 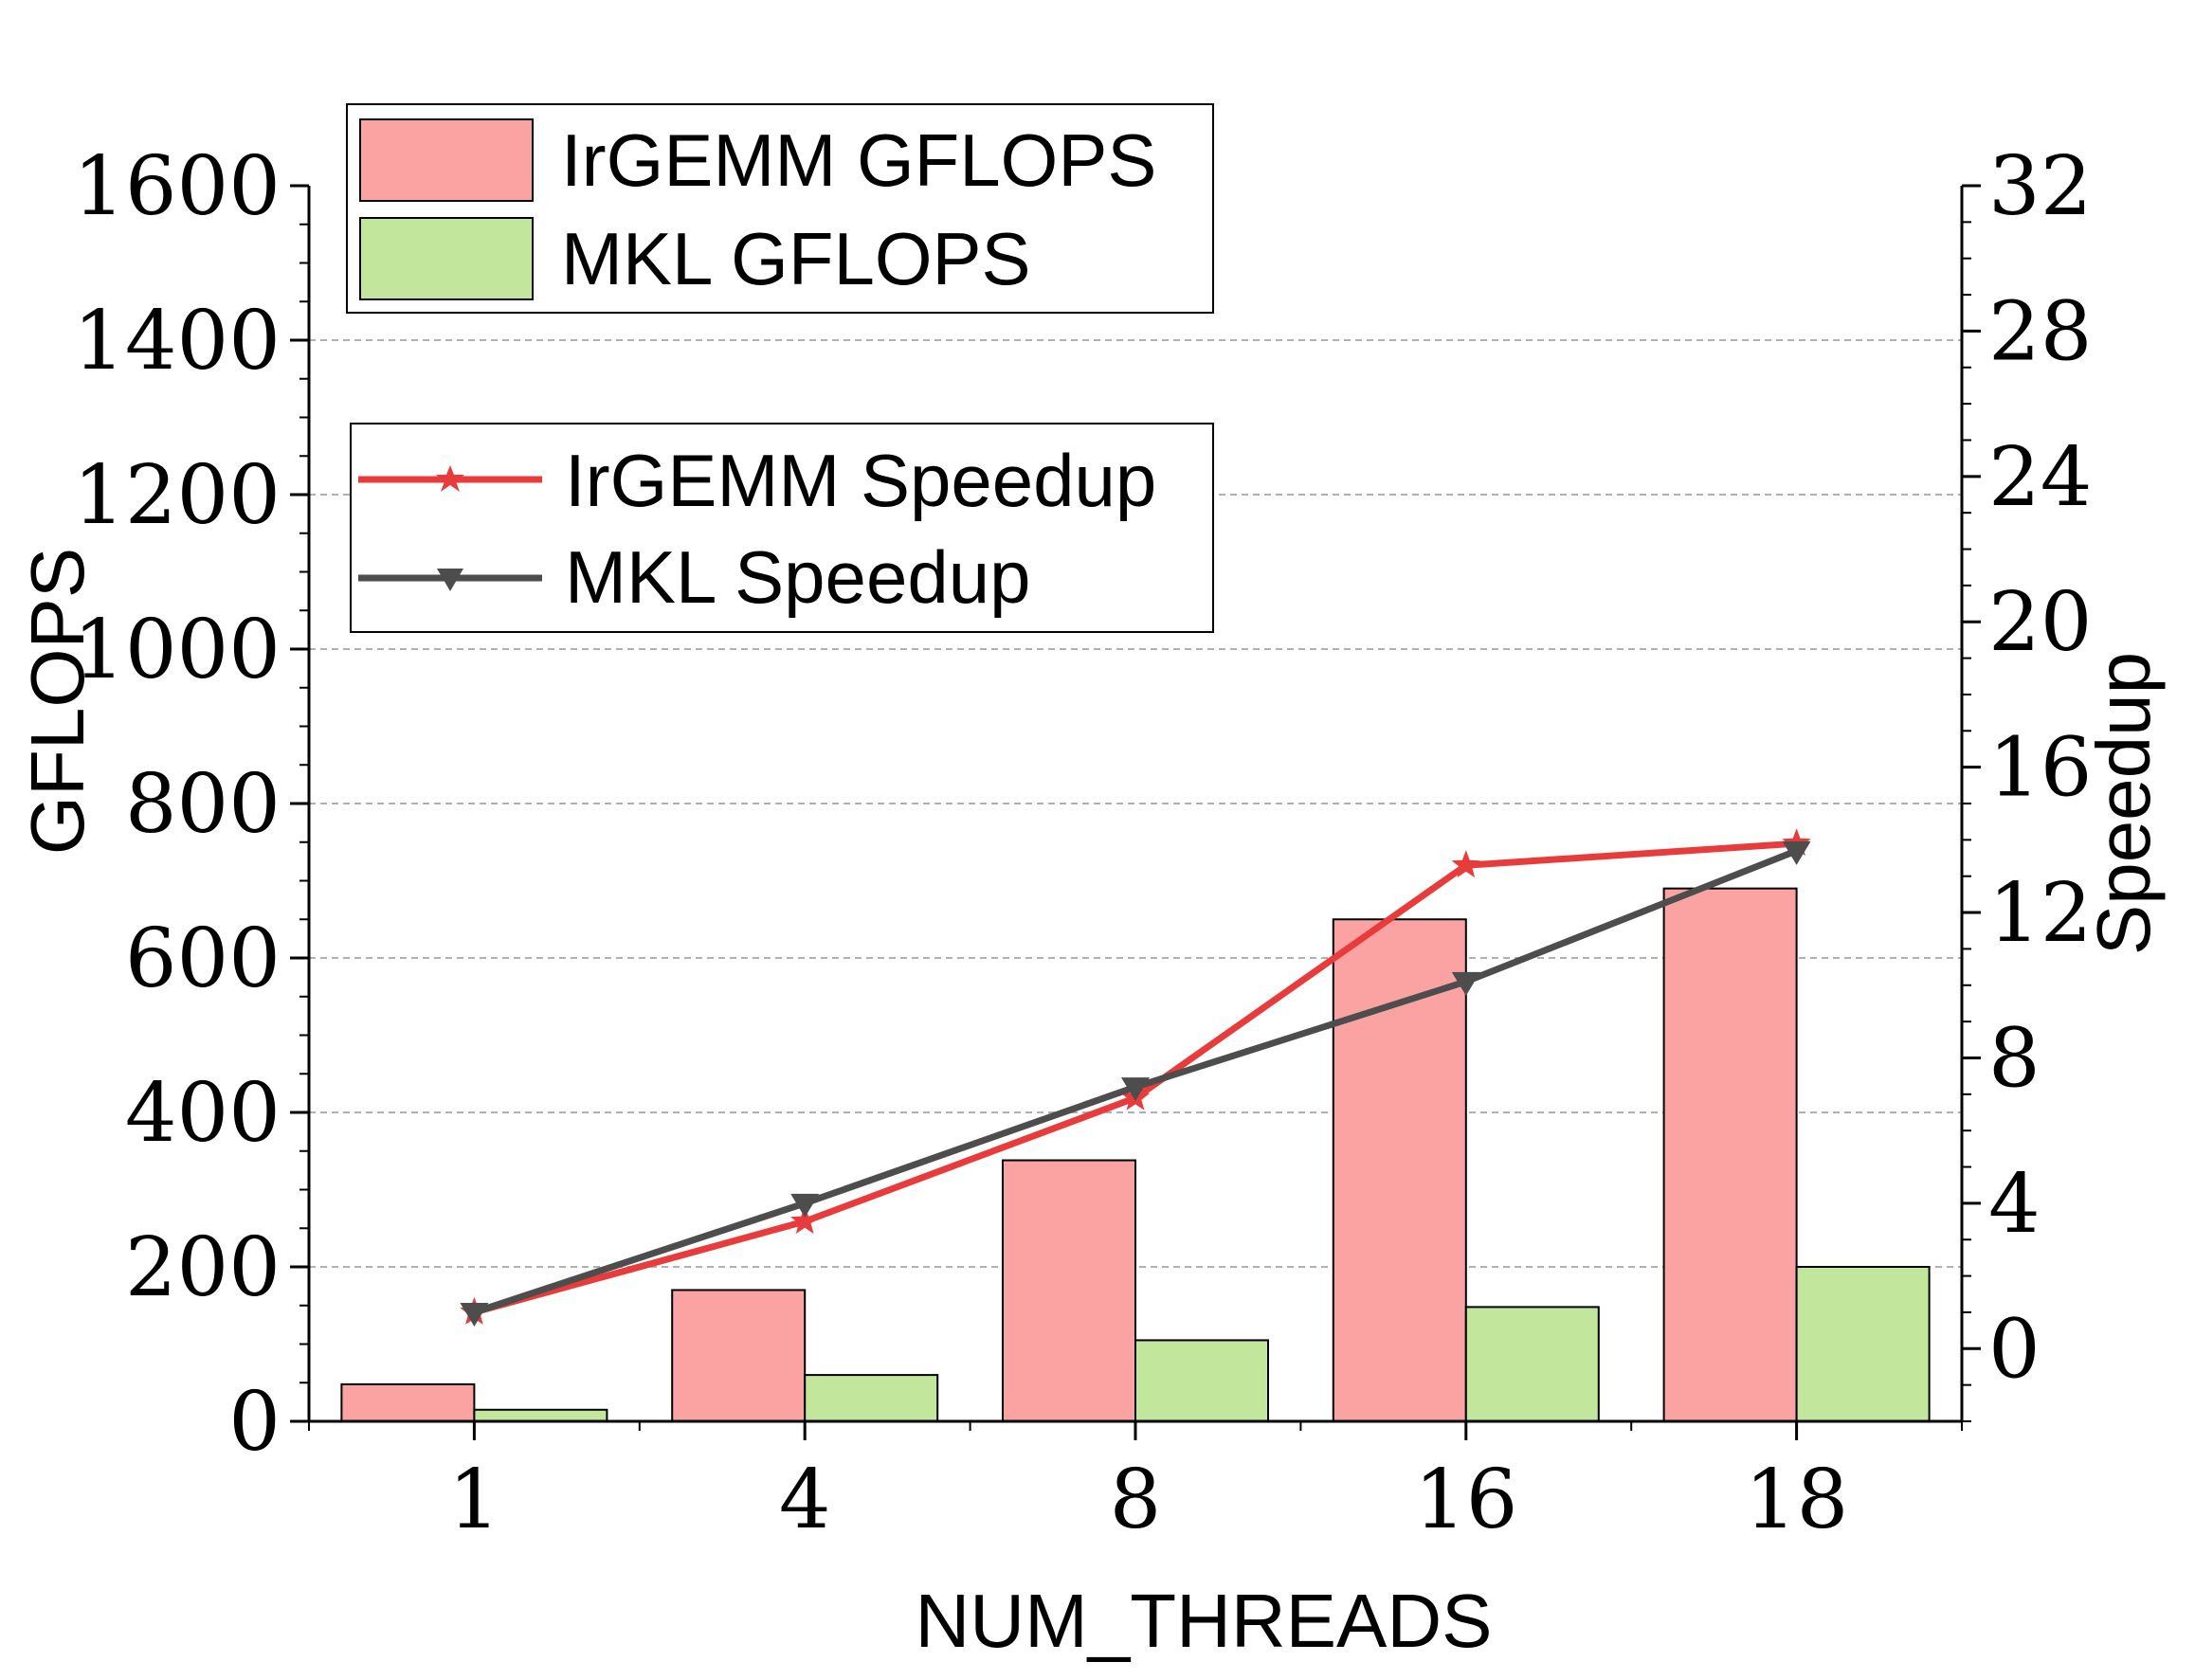 I want to click on y-tick-label: 400, so click(x=203, y=1113).